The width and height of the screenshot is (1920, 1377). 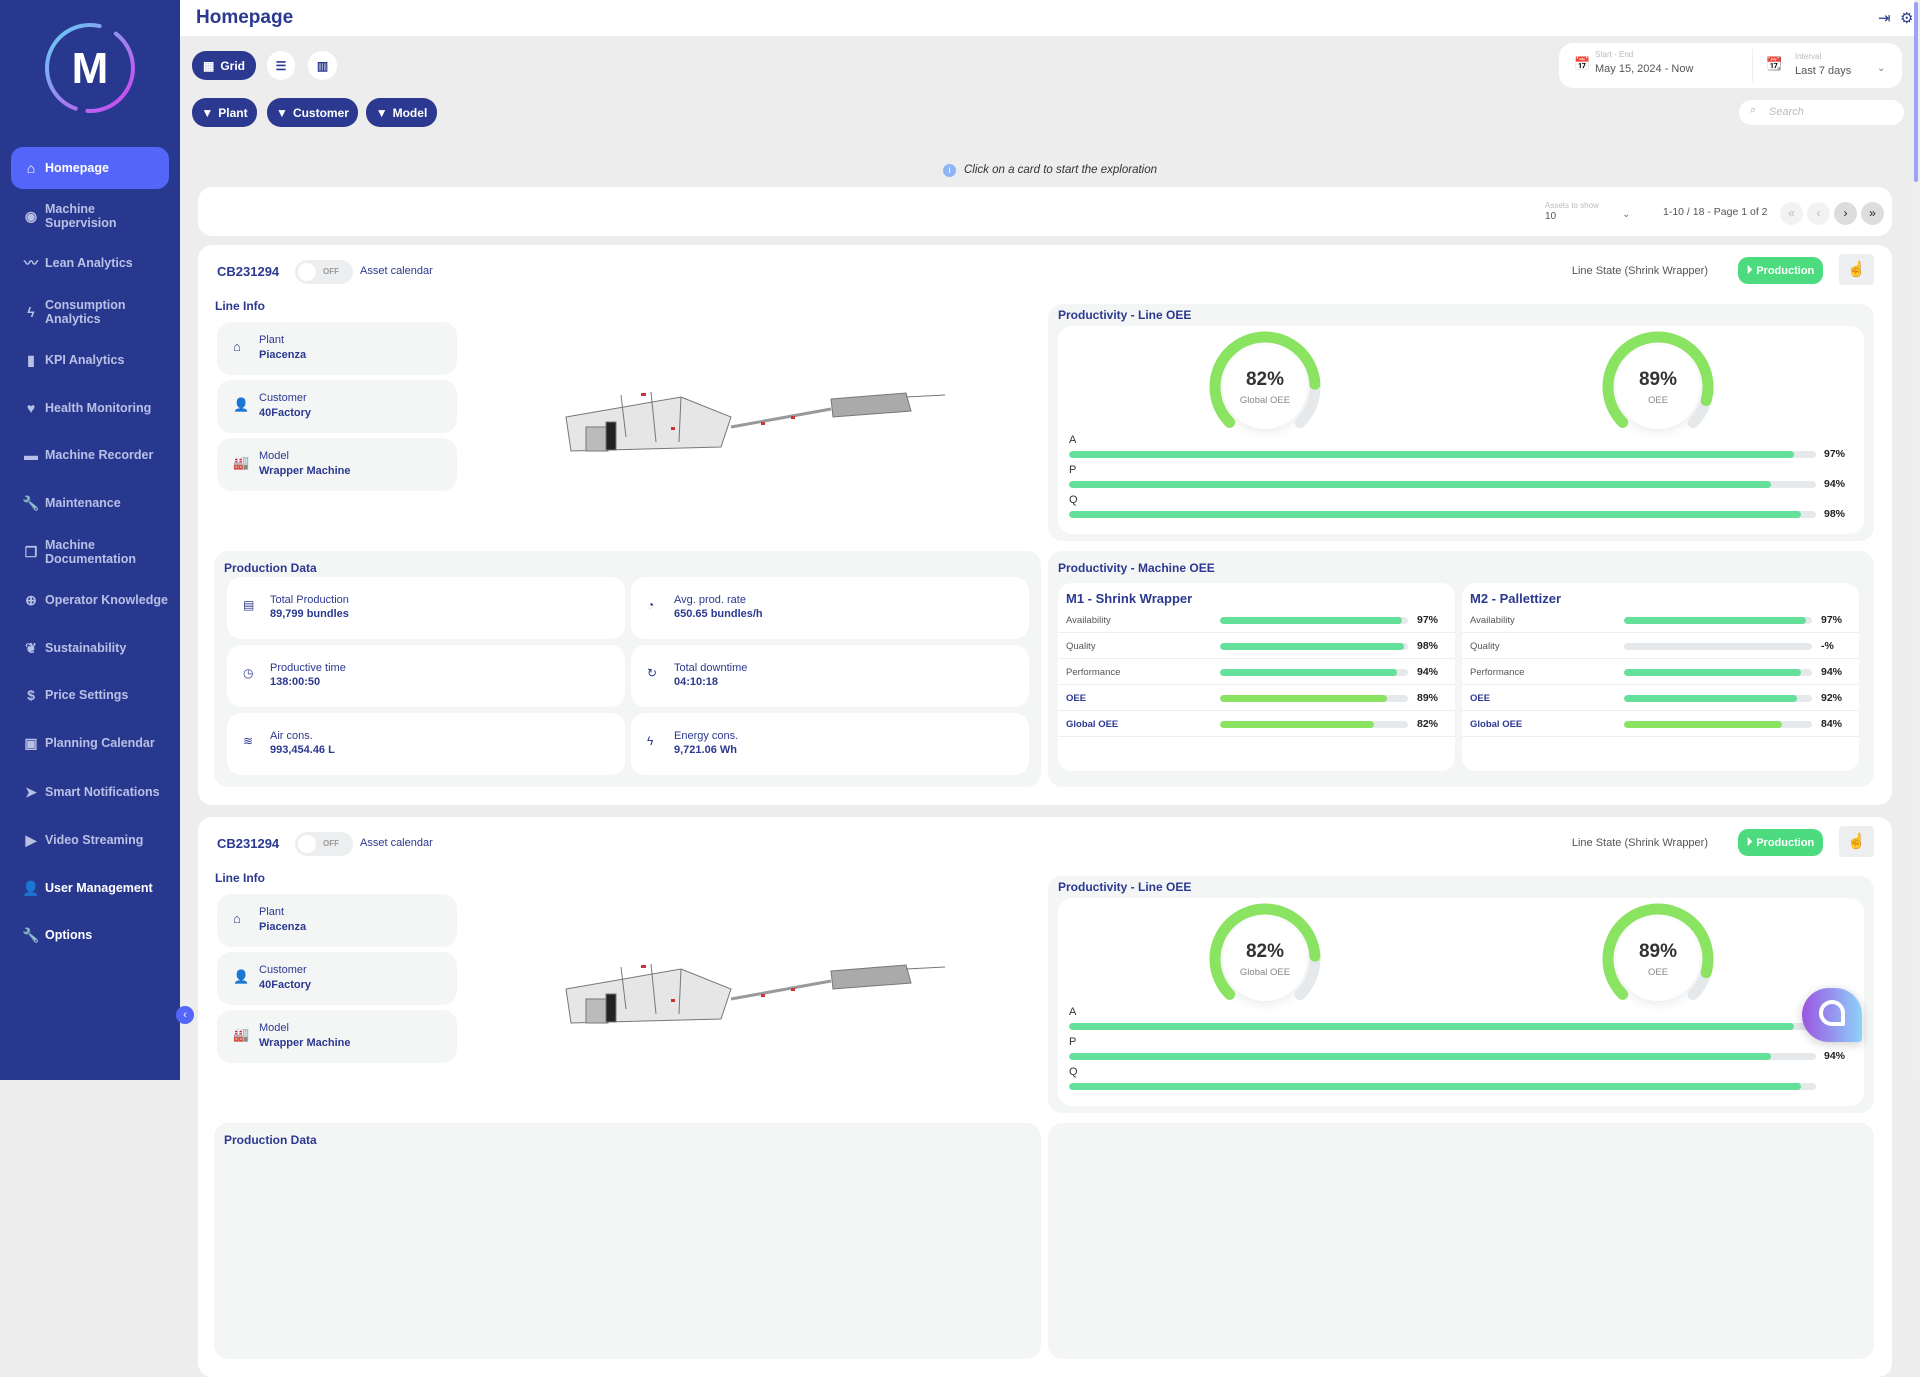 What do you see at coordinates (1076, 698) in the screenshot?
I see `kpi-label: OEE` at bounding box center [1076, 698].